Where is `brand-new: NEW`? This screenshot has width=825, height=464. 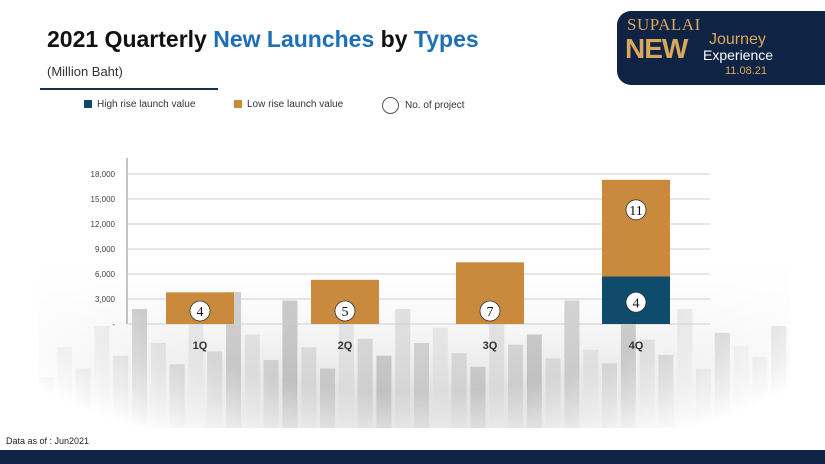 brand-new: NEW is located at coordinates (656, 48).